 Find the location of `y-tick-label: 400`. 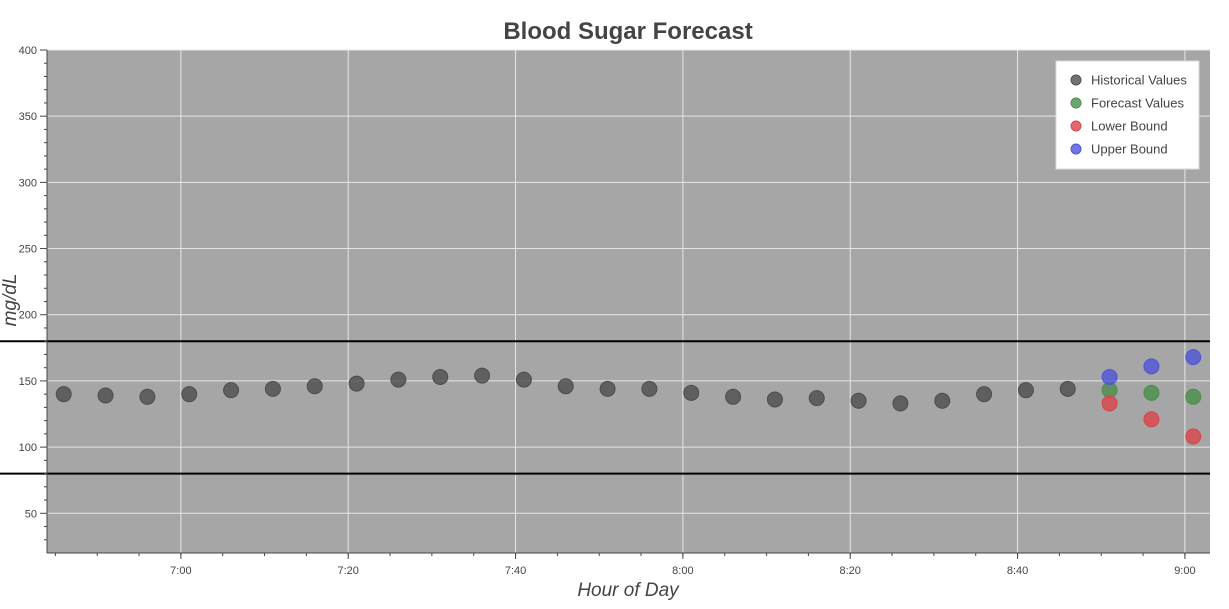

y-tick-label: 400 is located at coordinates (28, 51).